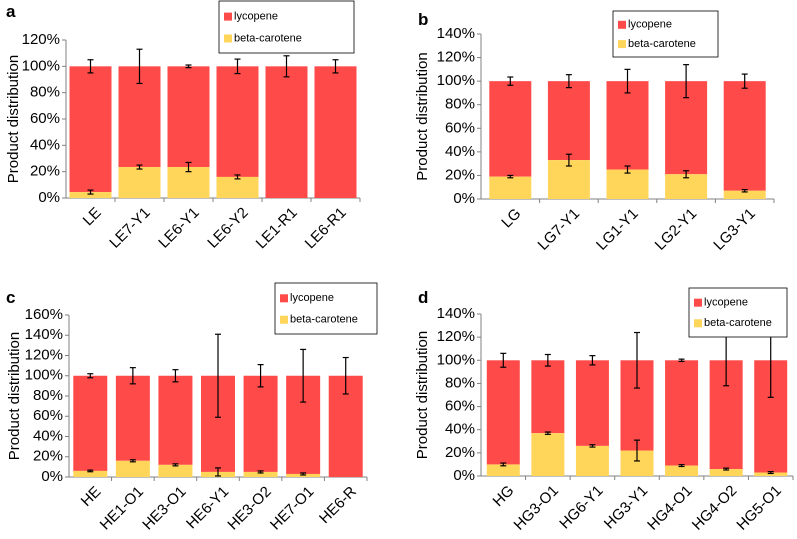 The width and height of the screenshot is (797, 539). Describe the element at coordinates (175, 420) in the screenshot. I see `bar-lycopene-HE3-O1` at that location.